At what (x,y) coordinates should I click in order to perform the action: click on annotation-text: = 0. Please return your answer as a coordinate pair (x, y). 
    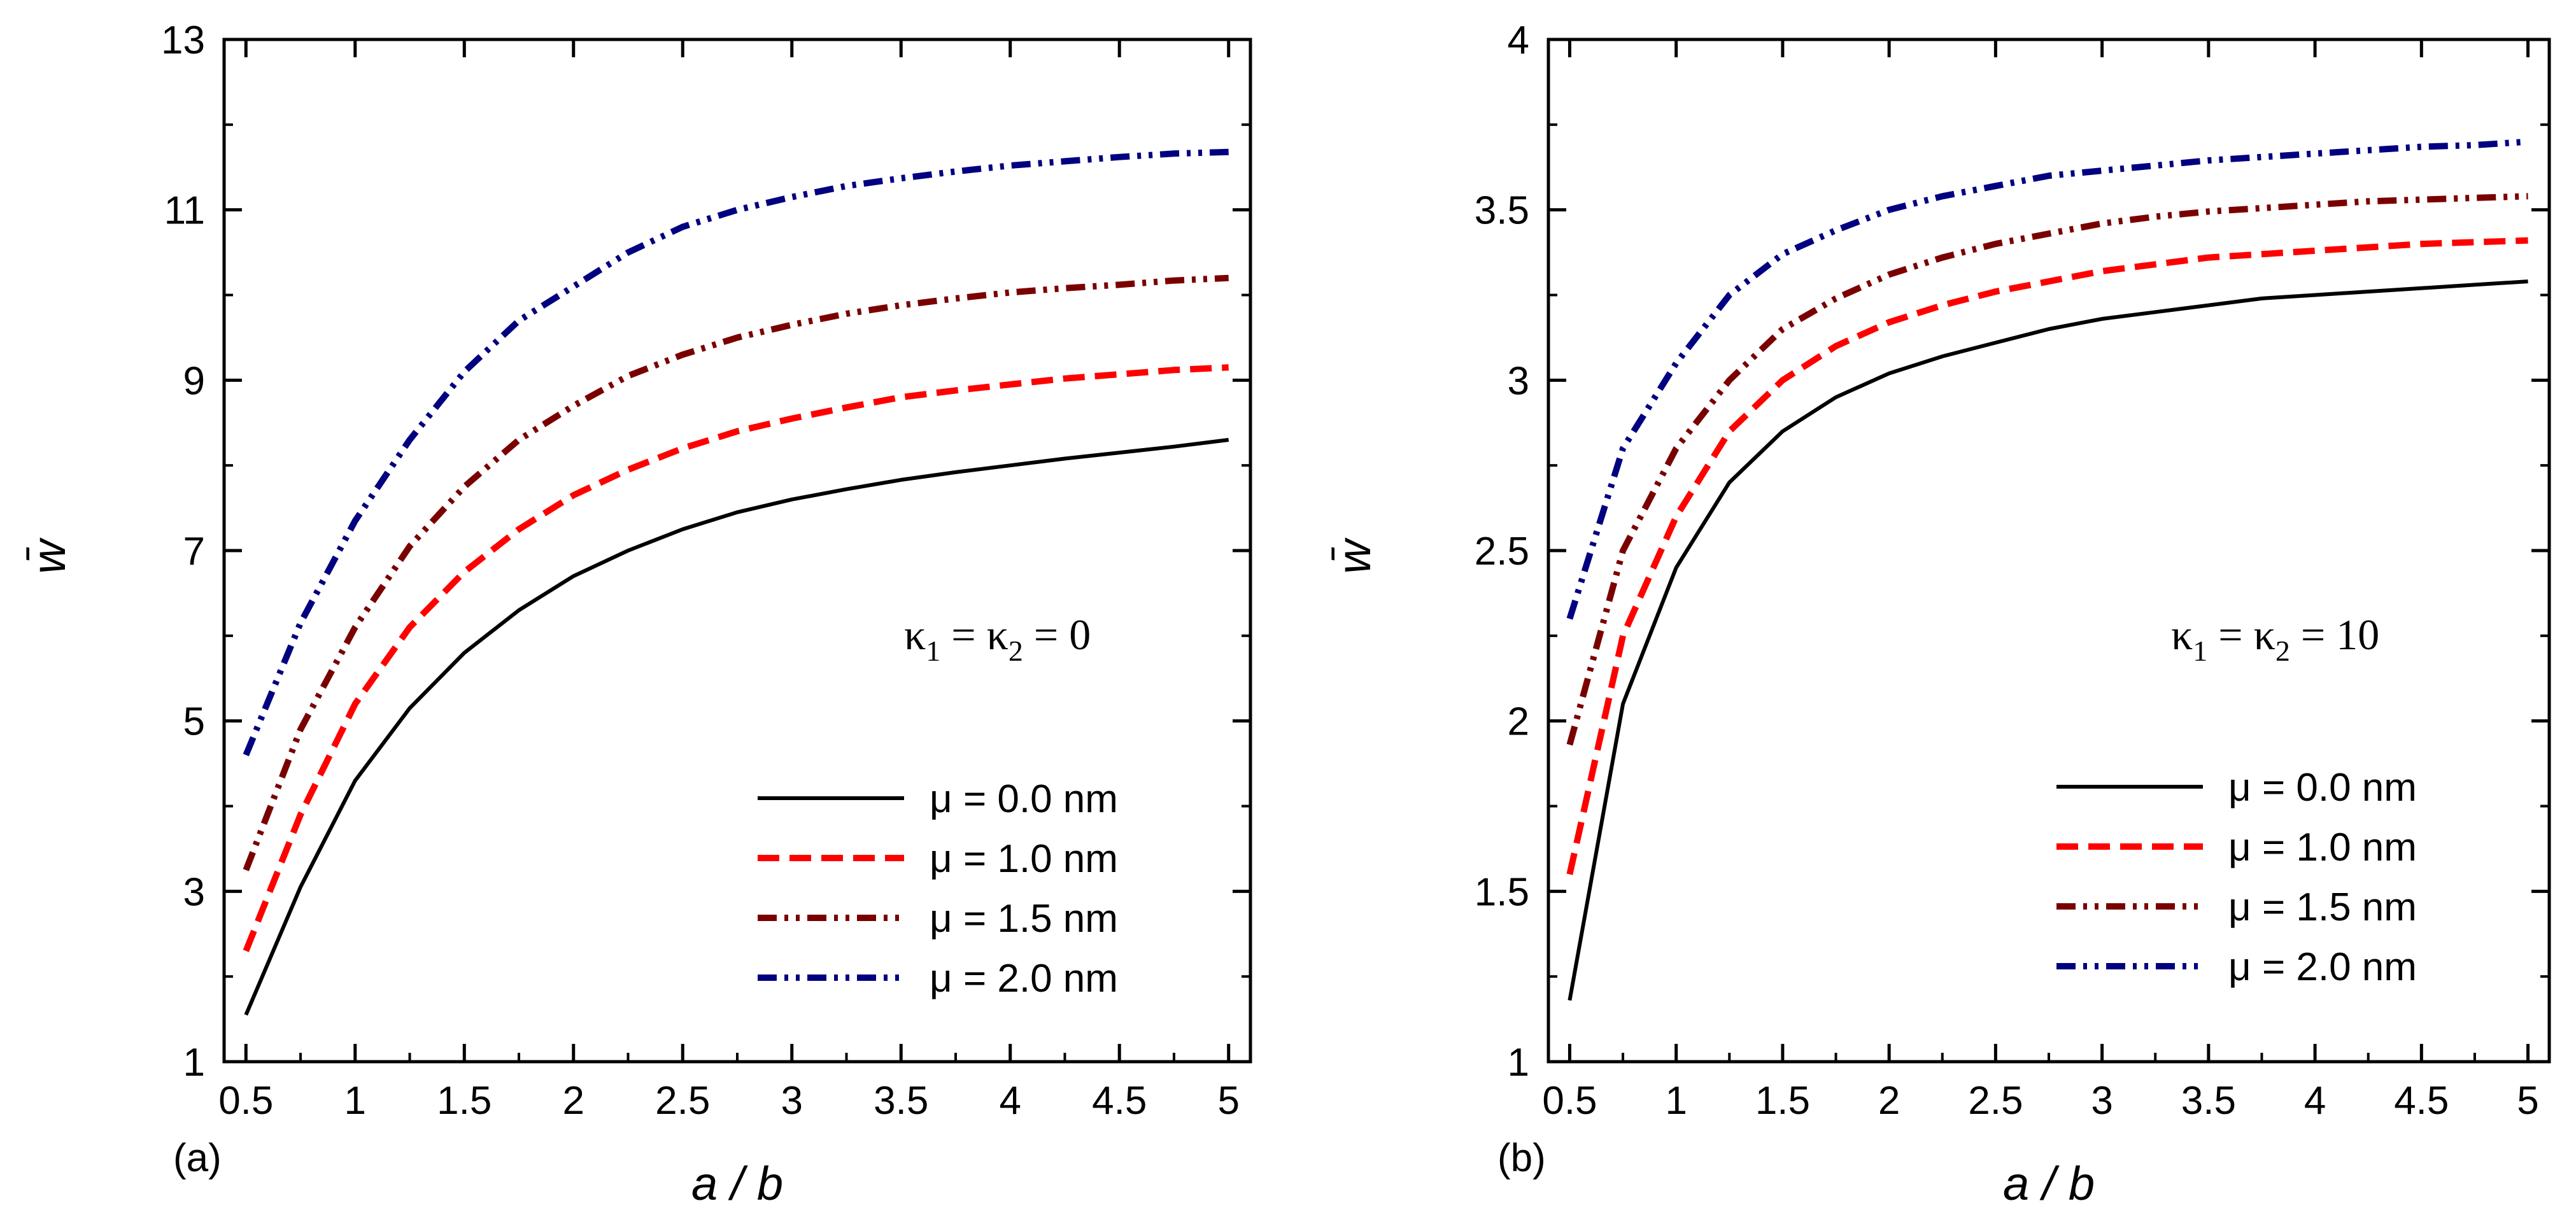
    Looking at the image, I should click on (1057, 634).